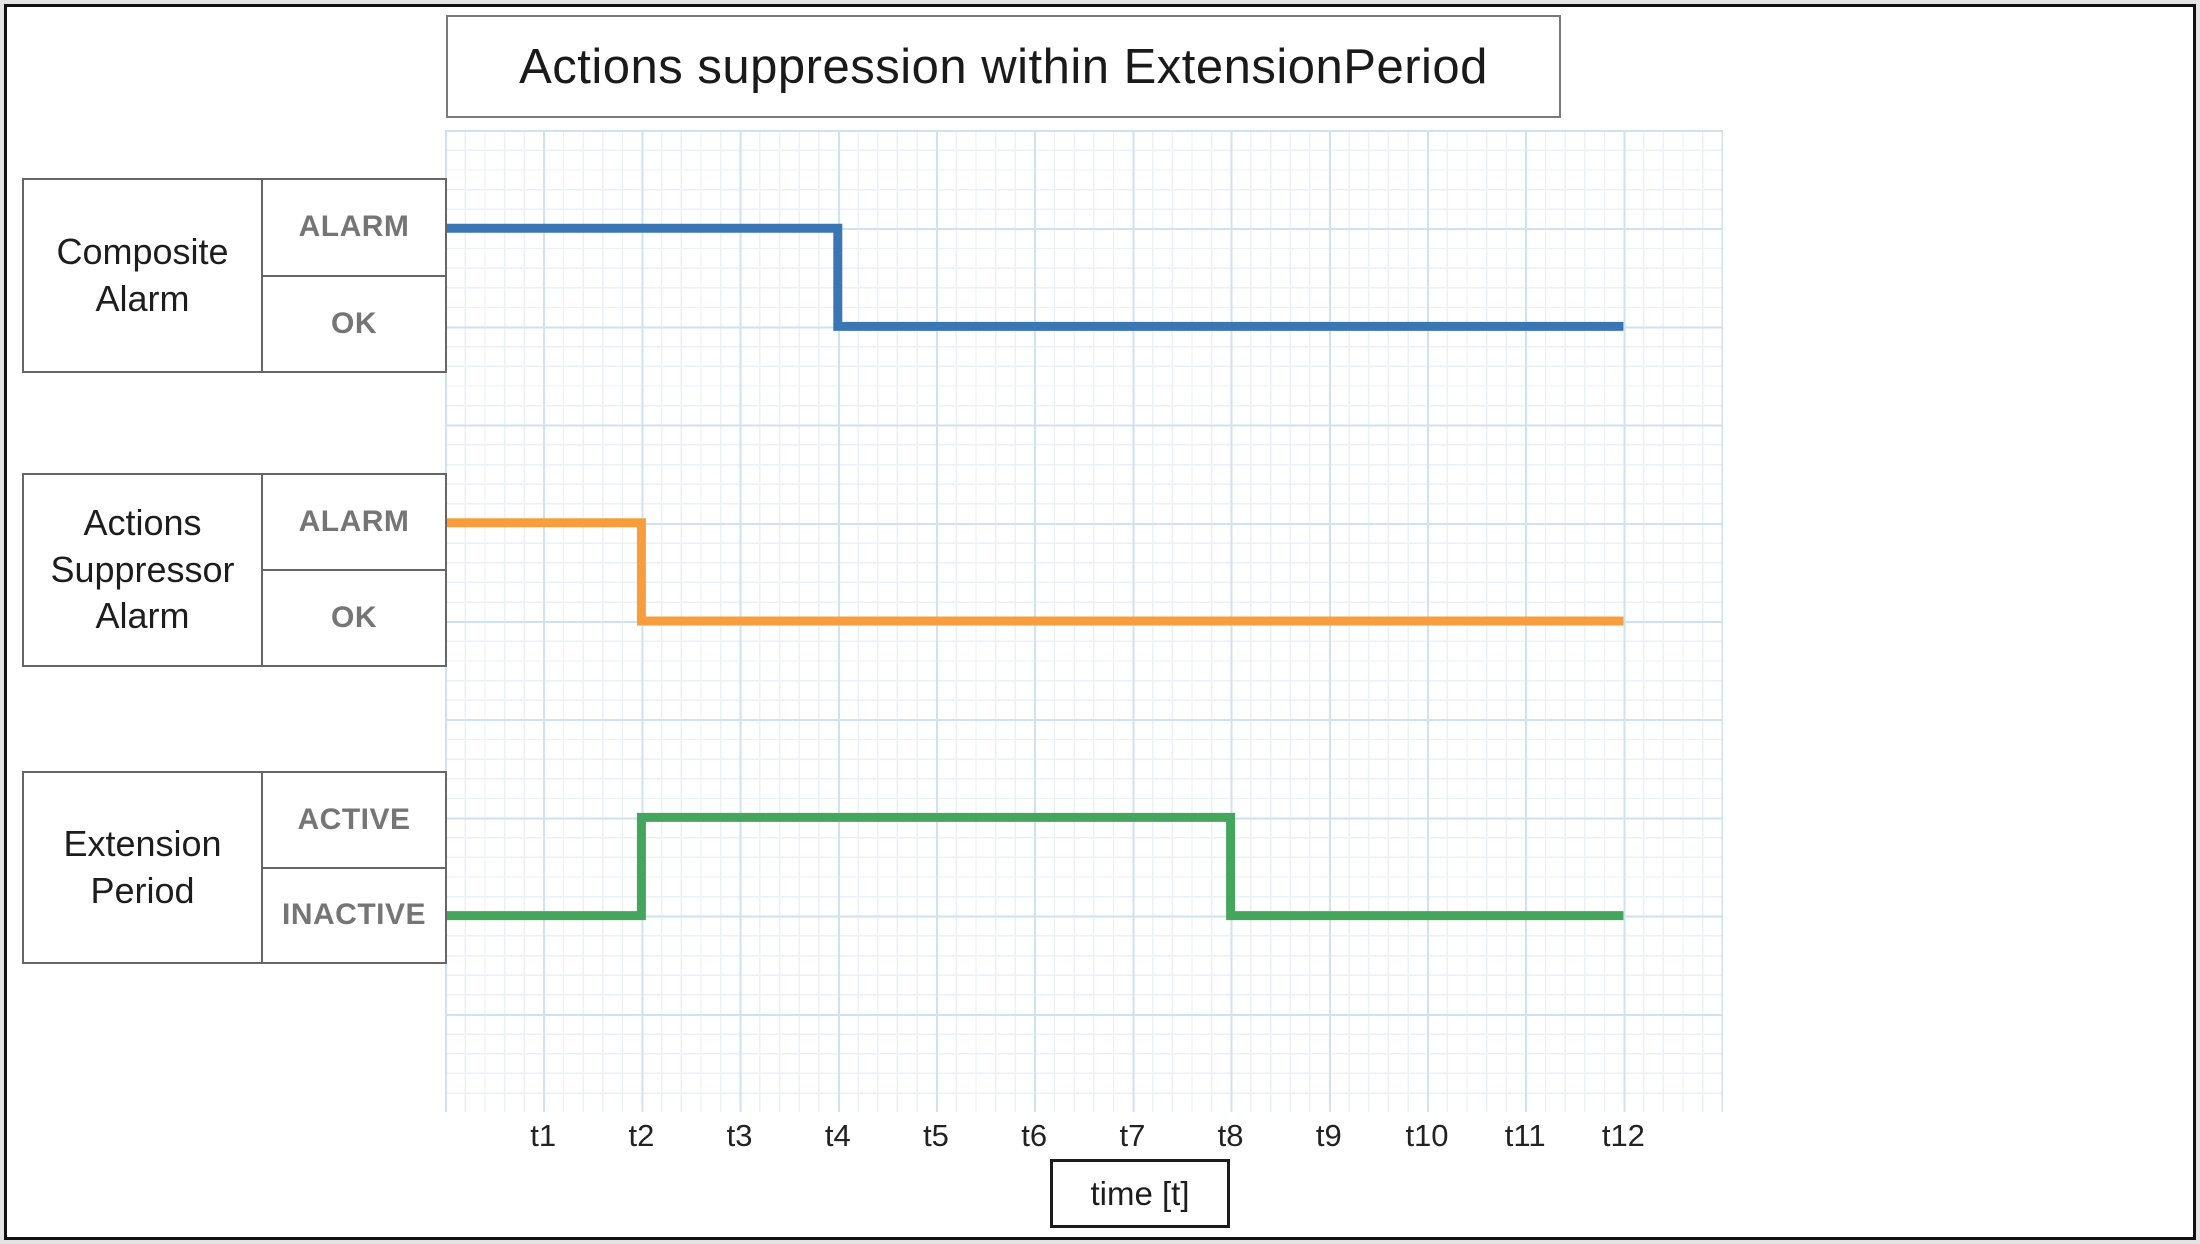  Describe the element at coordinates (936, 1135) in the screenshot. I see `x-tick-label: t5` at that location.